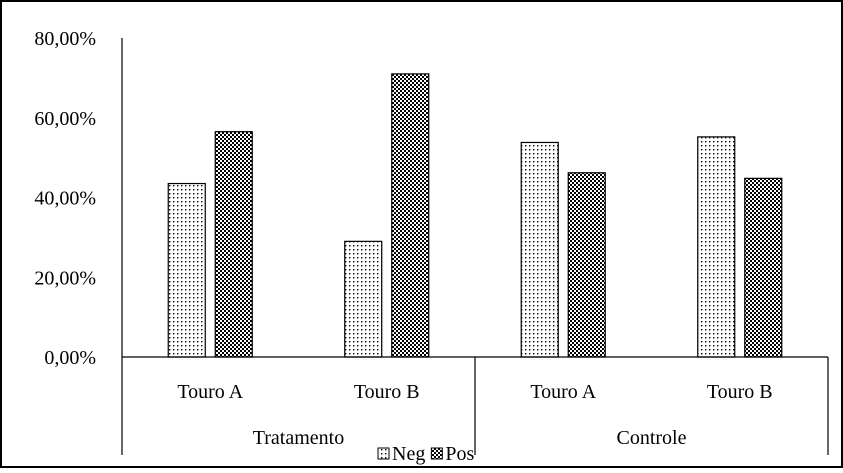  Describe the element at coordinates (425, 454) in the screenshot. I see `legend: Neg Pos` at that location.